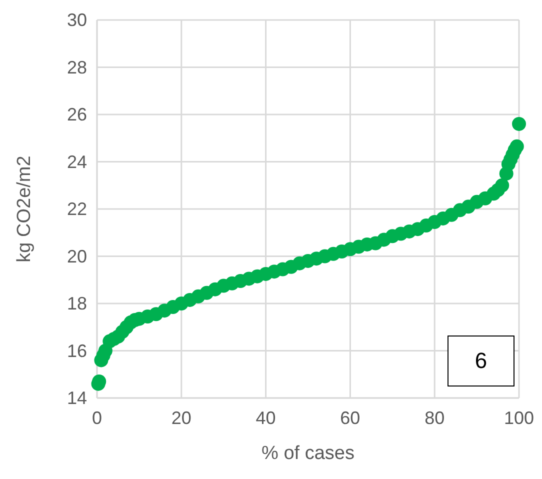 The height and width of the screenshot is (479, 542). I want to click on x-tick-label: 60, so click(350, 418).